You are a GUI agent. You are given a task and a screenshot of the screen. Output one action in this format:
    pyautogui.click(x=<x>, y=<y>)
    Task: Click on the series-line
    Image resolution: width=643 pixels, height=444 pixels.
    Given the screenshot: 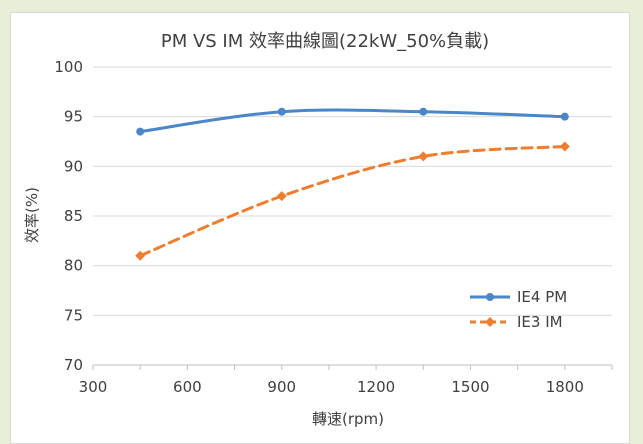 What is the action you would take?
    pyautogui.click(x=352, y=121)
    